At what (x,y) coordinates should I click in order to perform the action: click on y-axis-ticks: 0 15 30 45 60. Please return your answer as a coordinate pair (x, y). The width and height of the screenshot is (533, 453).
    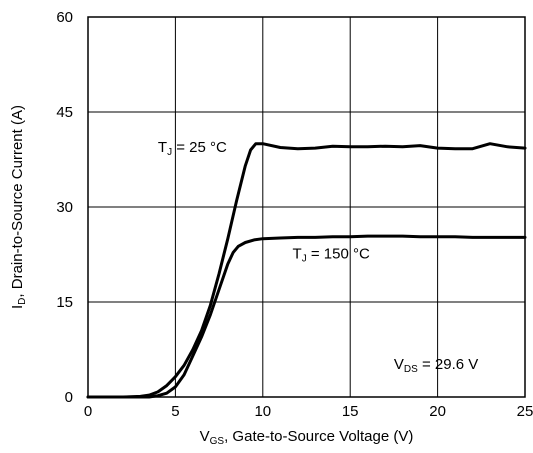
    Looking at the image, I should click on (64, 207).